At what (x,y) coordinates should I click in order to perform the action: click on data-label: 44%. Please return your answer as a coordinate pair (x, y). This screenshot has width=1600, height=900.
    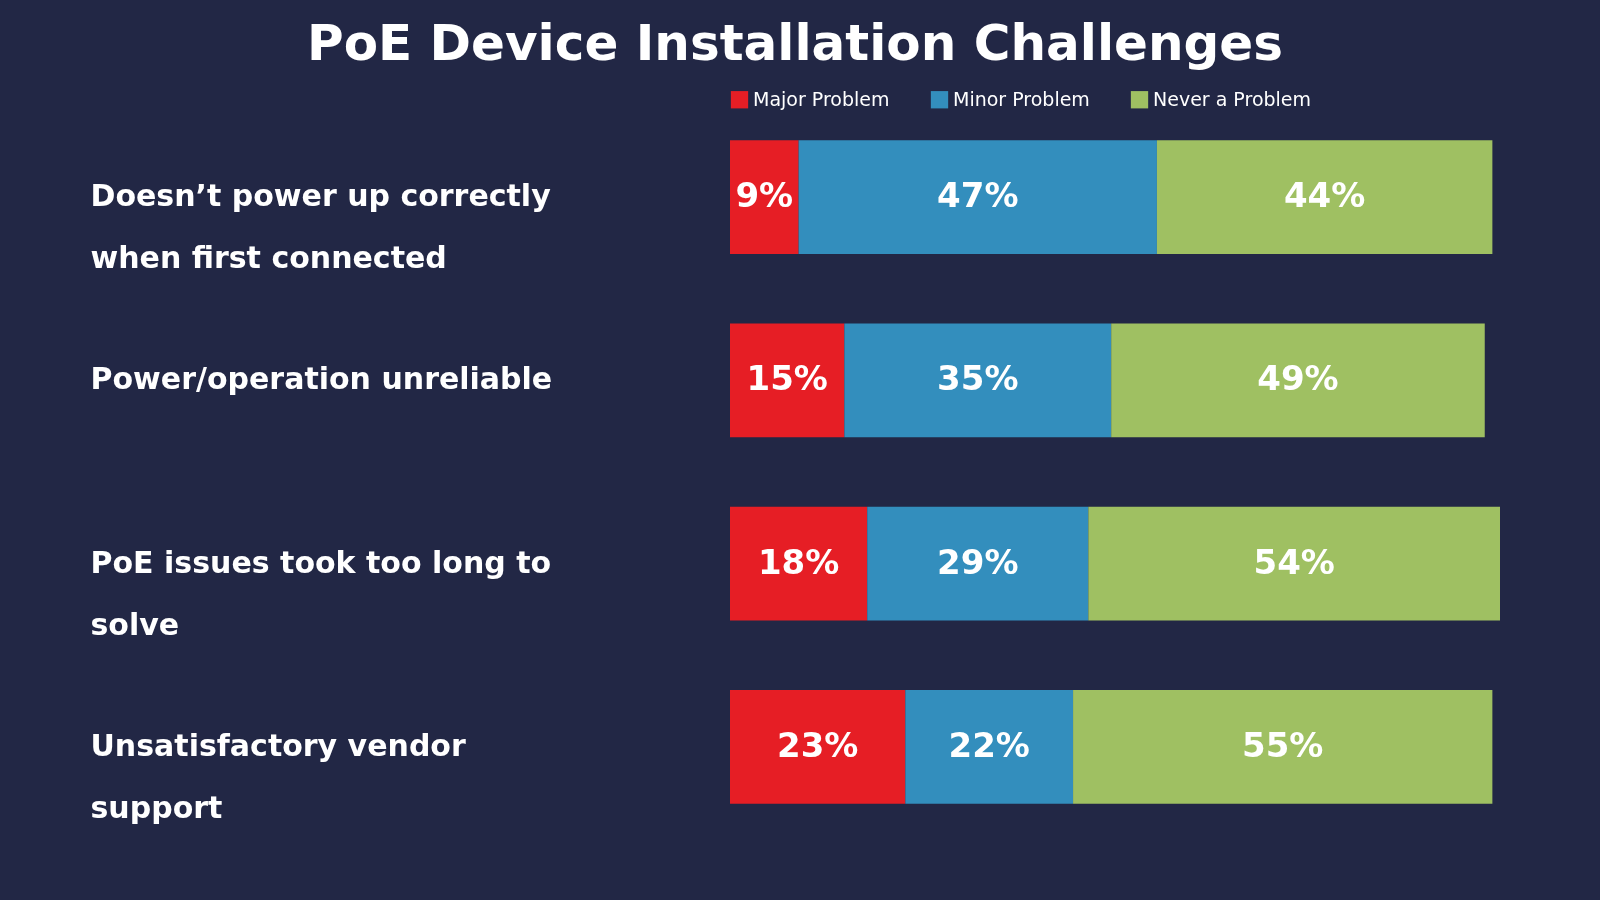
    Looking at the image, I should click on (1324, 195).